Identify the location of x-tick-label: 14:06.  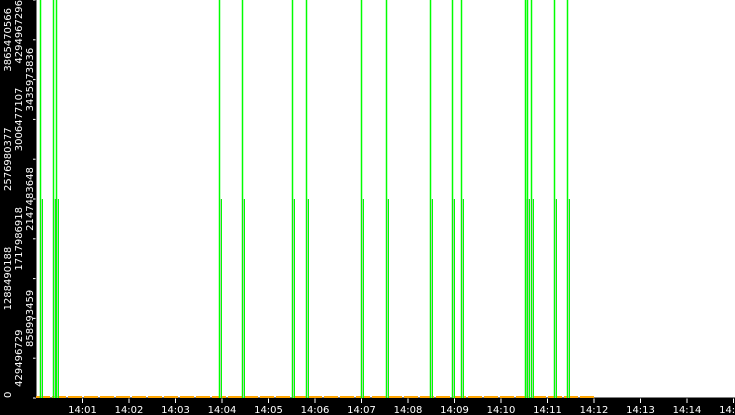
(315, 410).